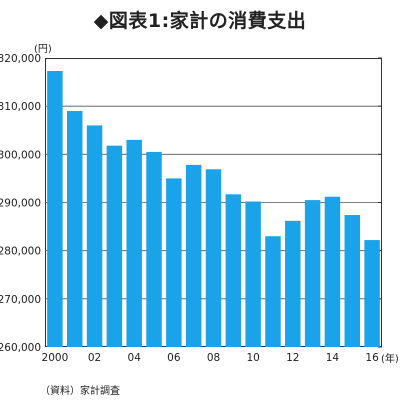  Describe the element at coordinates (75, 228) in the screenshot. I see `bar-2001` at that location.